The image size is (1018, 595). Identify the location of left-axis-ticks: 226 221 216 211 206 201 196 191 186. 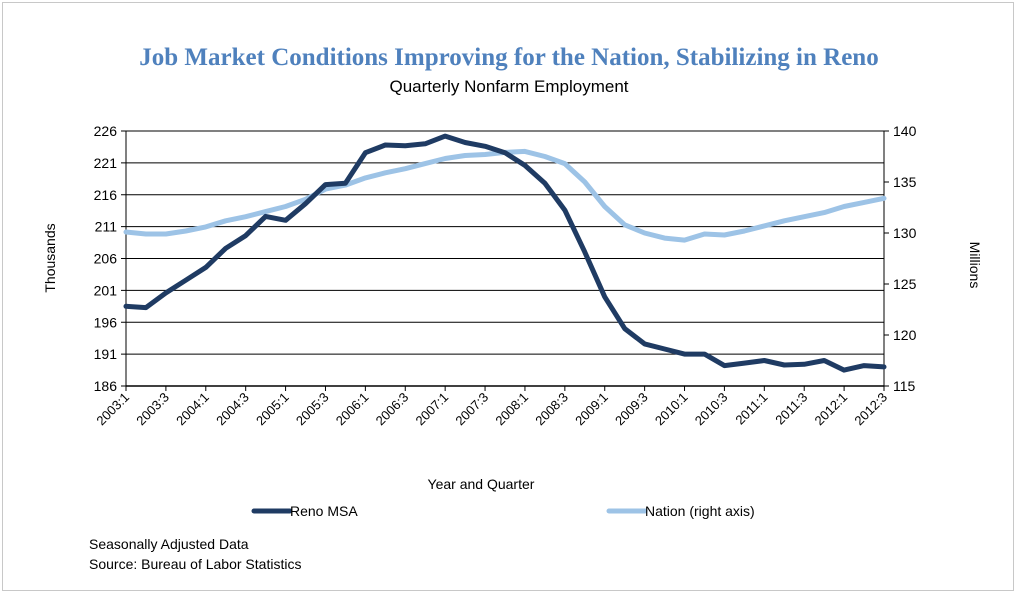
(110, 258).